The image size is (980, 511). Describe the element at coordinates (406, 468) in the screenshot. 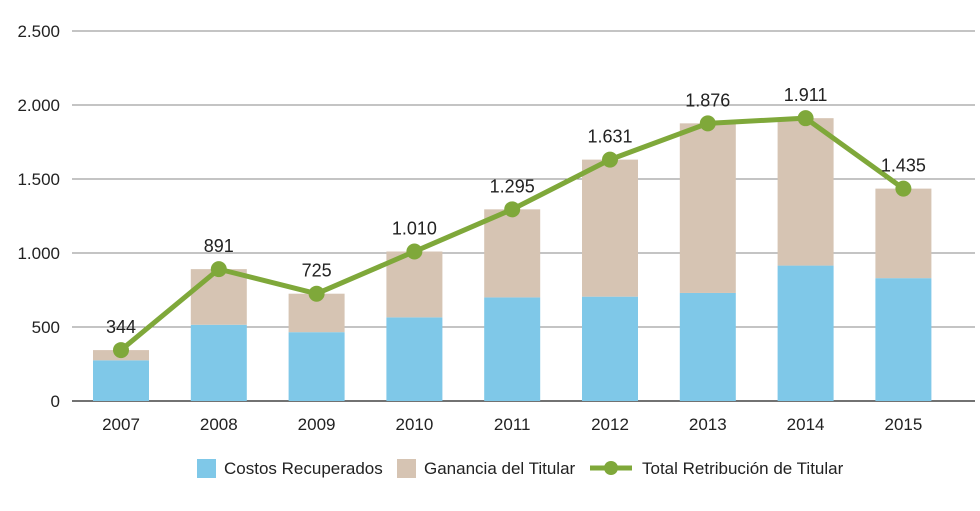

I see `legend-swatch-ganancia` at that location.